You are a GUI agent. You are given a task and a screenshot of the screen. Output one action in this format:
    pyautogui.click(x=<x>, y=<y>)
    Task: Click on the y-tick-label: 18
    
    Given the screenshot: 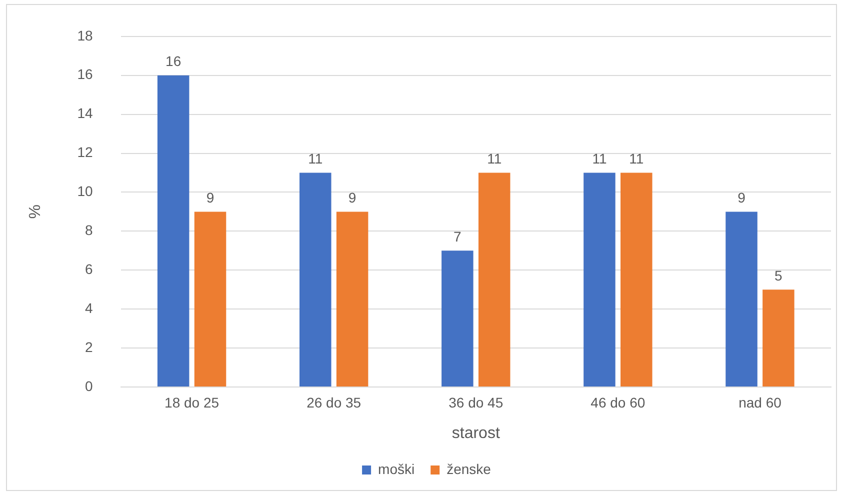 What is the action you would take?
    pyautogui.click(x=85, y=35)
    